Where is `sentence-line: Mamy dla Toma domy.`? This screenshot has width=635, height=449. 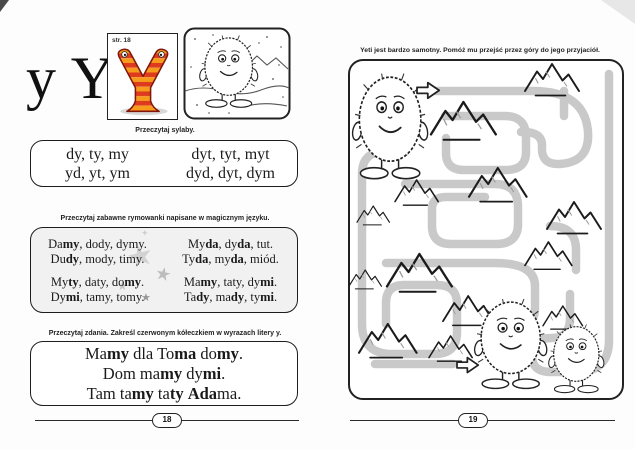 sentence-line: Mamy dla Toma domy. is located at coordinates (164, 353).